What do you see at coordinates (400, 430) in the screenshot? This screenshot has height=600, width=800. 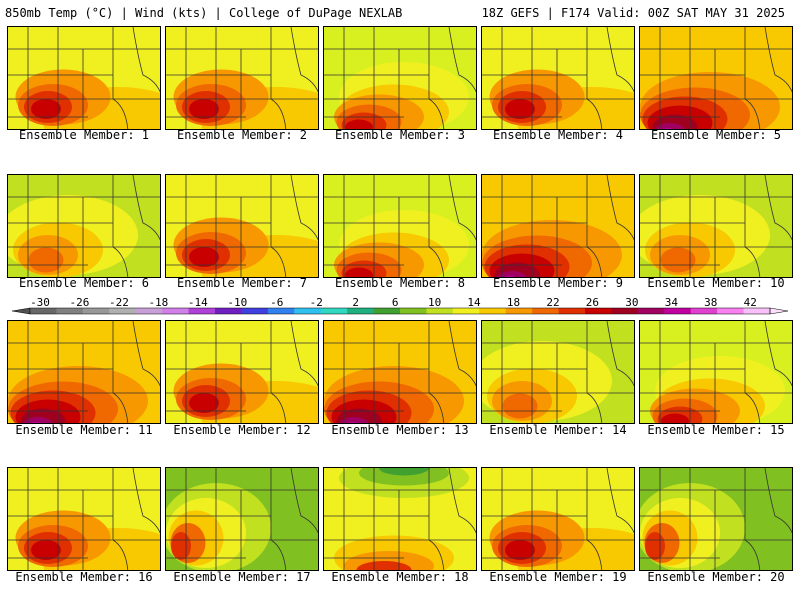 I see `ensemble-member-caption: Ensemble Member: 13` at bounding box center [400, 430].